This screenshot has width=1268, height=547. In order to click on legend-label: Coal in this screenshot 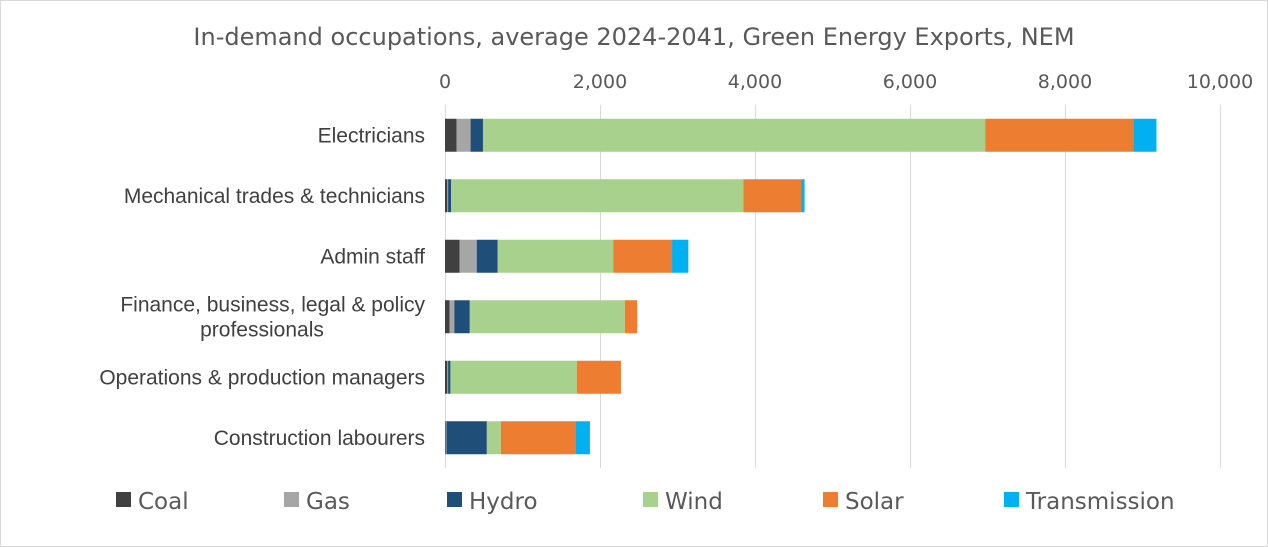, I will do `click(163, 502)`.